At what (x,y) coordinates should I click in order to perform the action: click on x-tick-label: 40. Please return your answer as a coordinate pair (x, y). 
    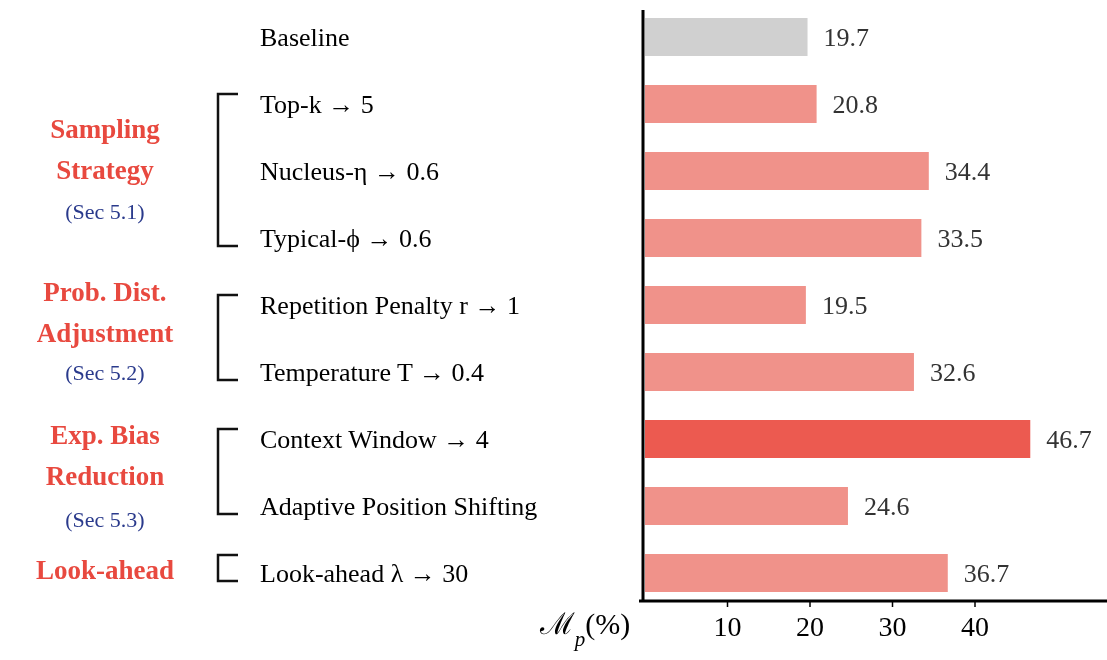
    Looking at the image, I should click on (975, 626).